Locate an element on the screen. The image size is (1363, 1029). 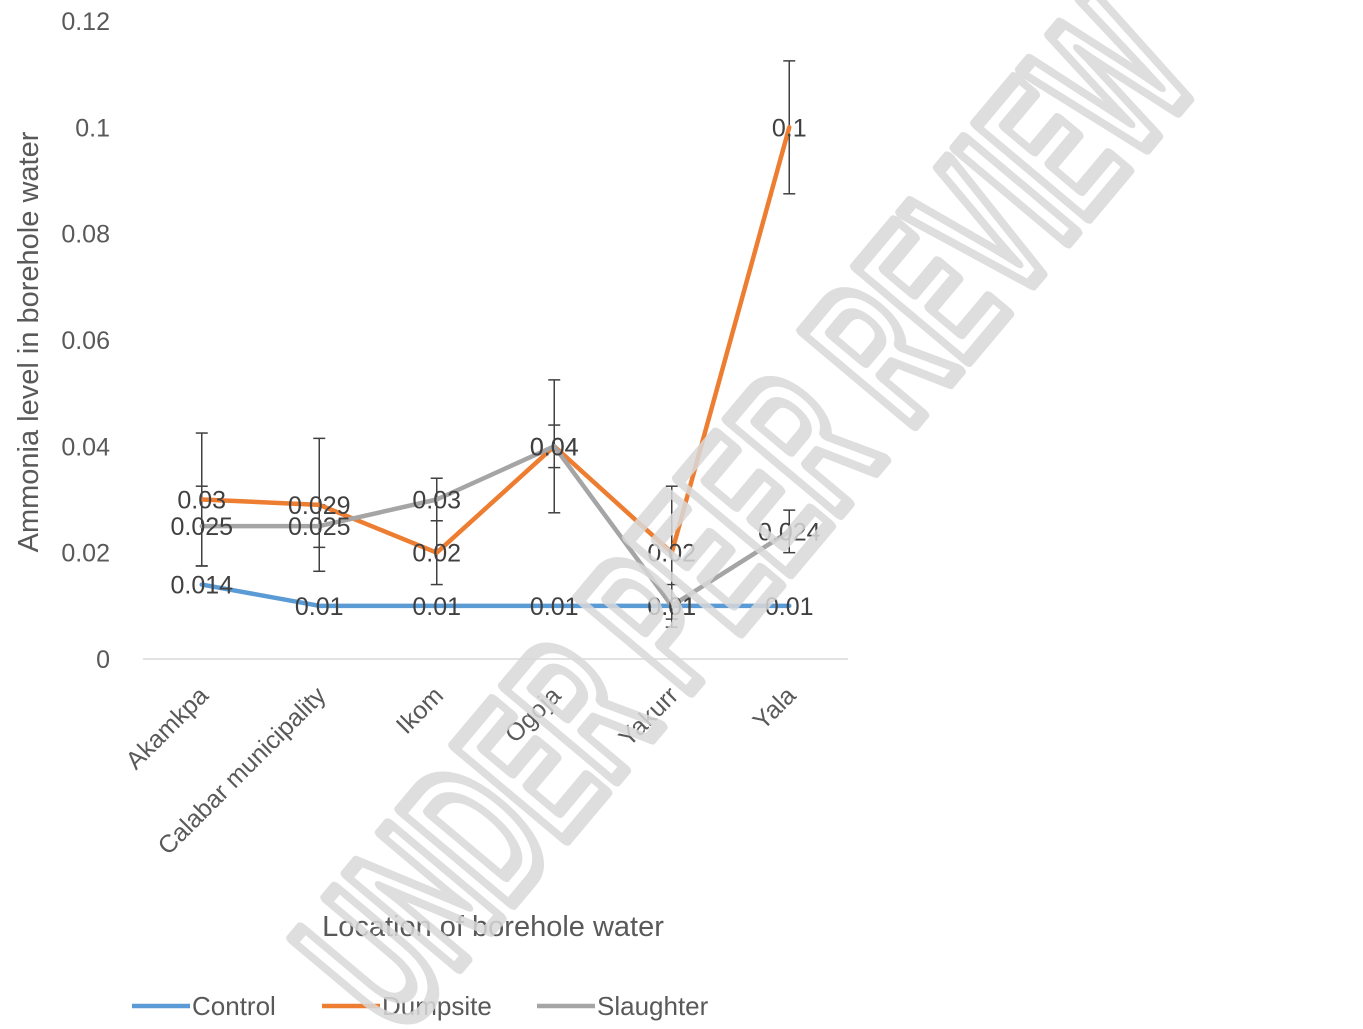
legend-label-slaughter: Slaughter is located at coordinates (653, 1006).